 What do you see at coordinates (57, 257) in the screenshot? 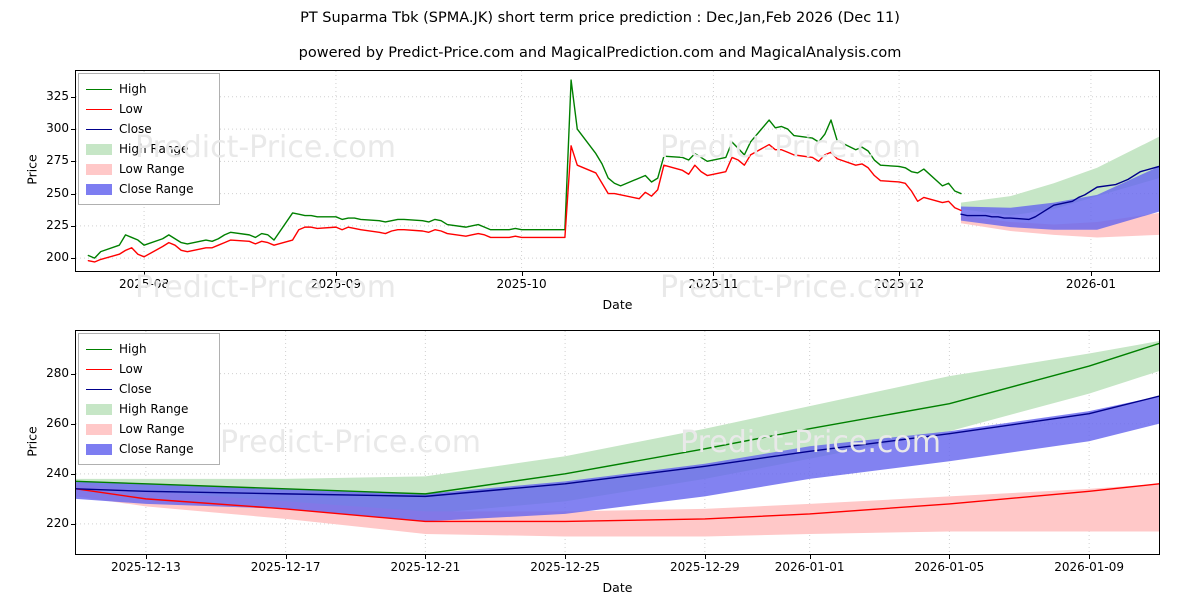
I see `y-tick-label: 200` at bounding box center [57, 257].